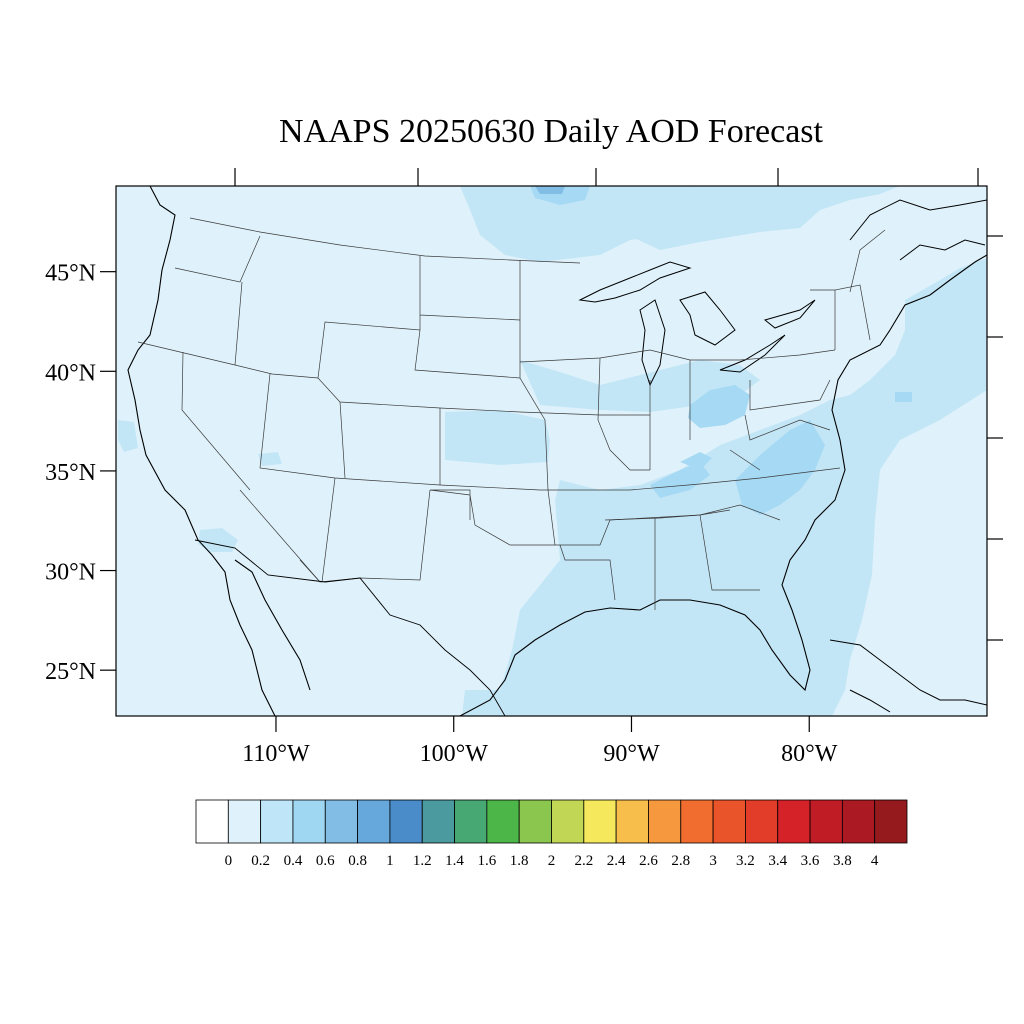 This screenshot has width=1024, height=1024. I want to click on aod-peak-lake-superior, so click(550, 190).